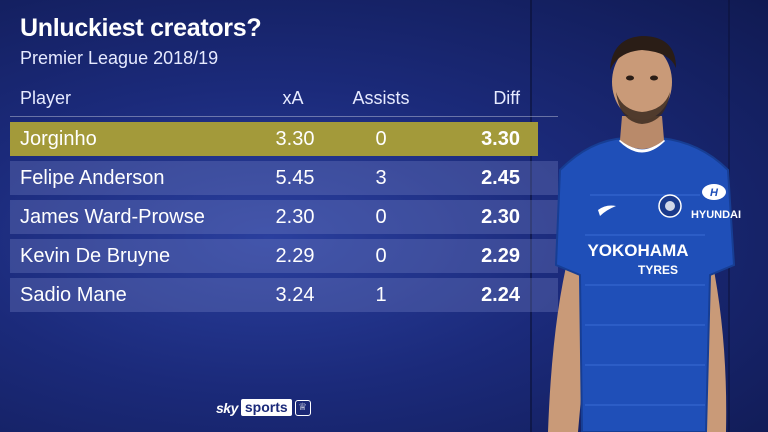  I want to click on sky-sports-logo: sky sports ♕, so click(263, 407).